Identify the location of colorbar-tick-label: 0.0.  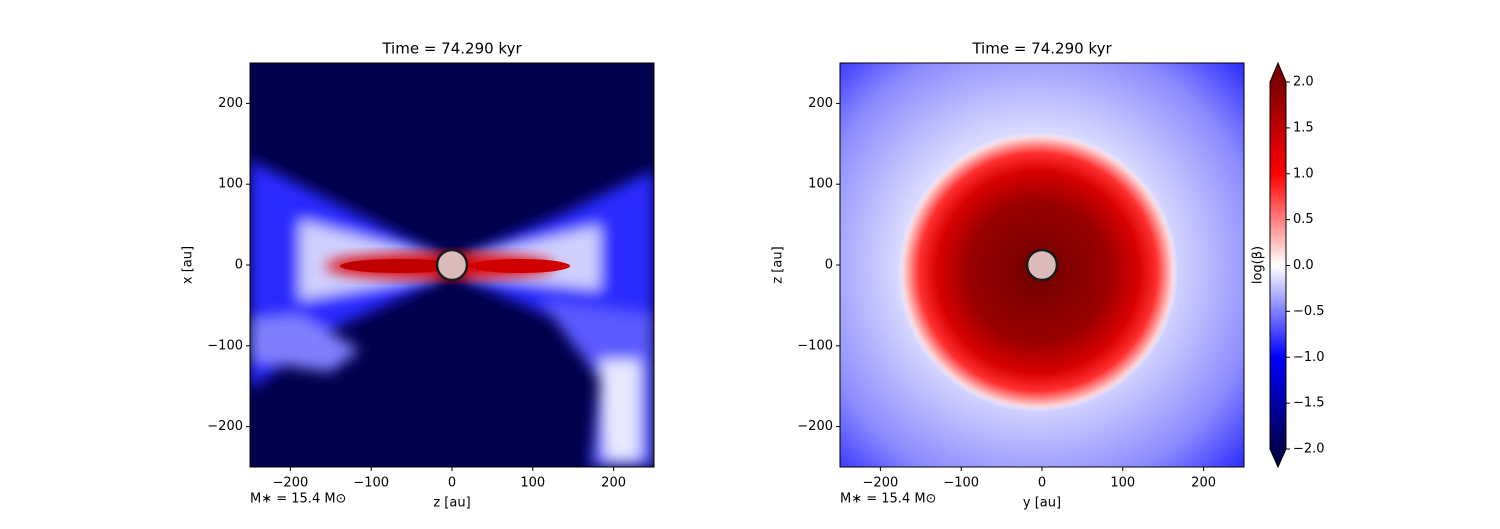
(1303, 265).